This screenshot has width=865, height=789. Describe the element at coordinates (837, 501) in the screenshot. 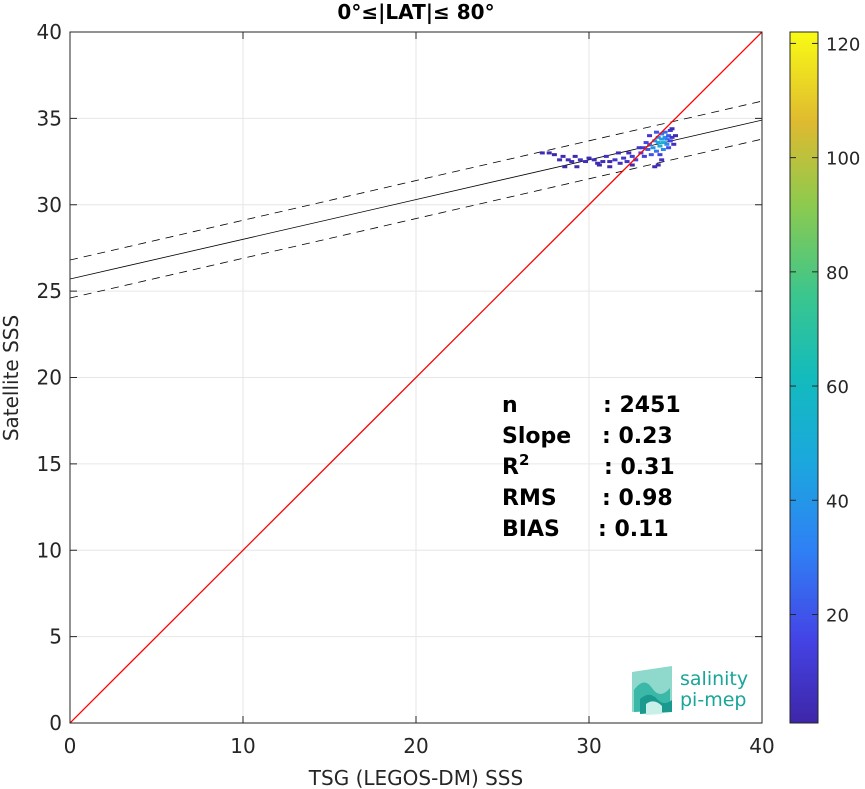

I see `colorbar-tick-label-1: 40` at that location.